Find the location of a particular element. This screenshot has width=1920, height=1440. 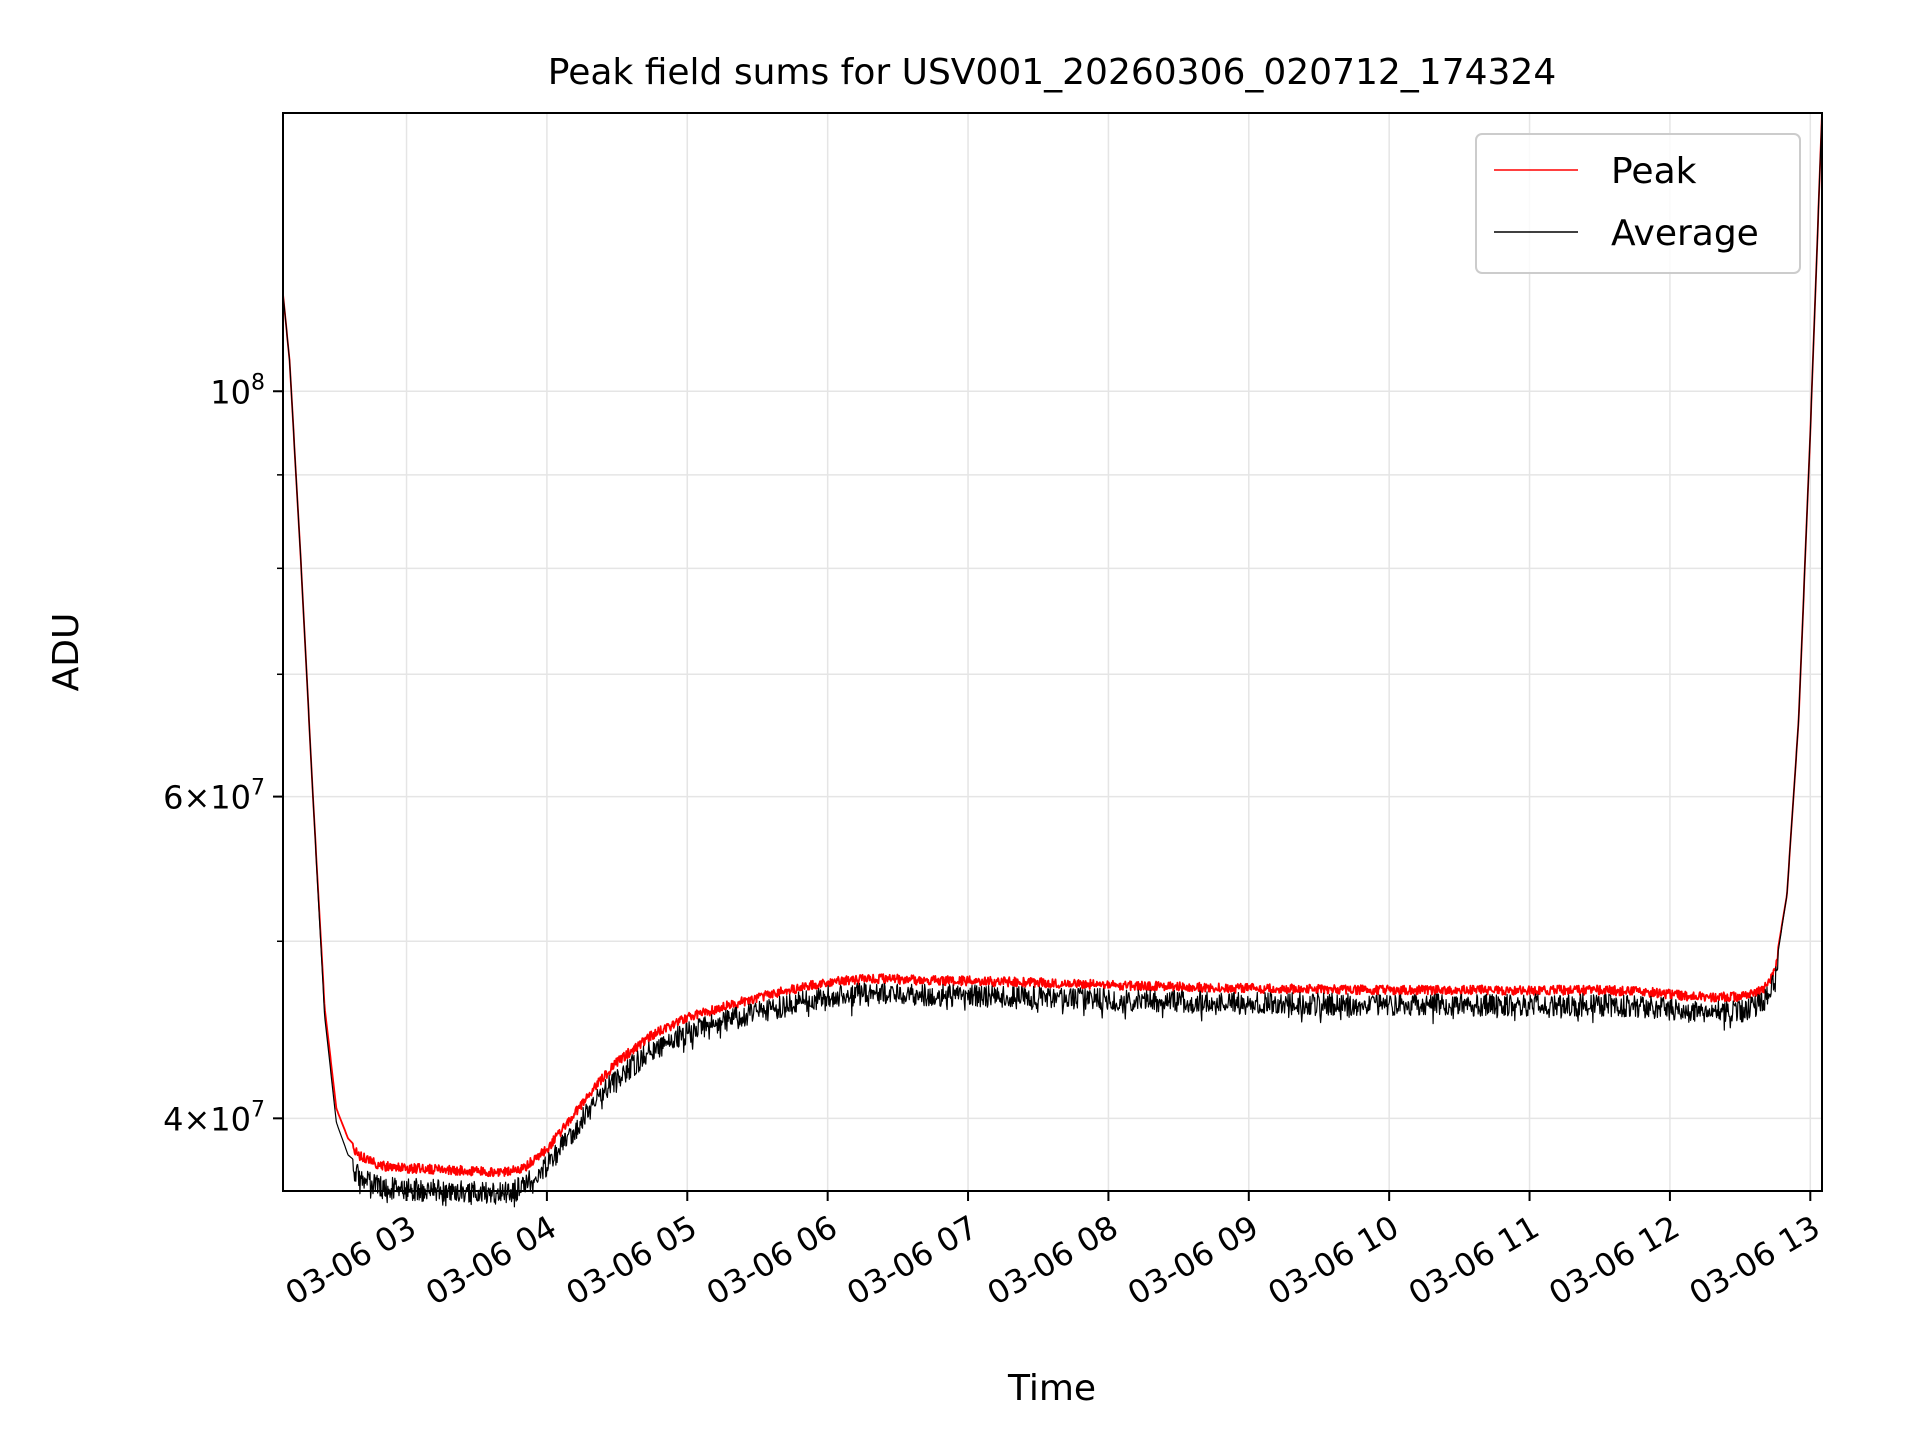

y-tick-base: 6×10 is located at coordinates (207, 798).